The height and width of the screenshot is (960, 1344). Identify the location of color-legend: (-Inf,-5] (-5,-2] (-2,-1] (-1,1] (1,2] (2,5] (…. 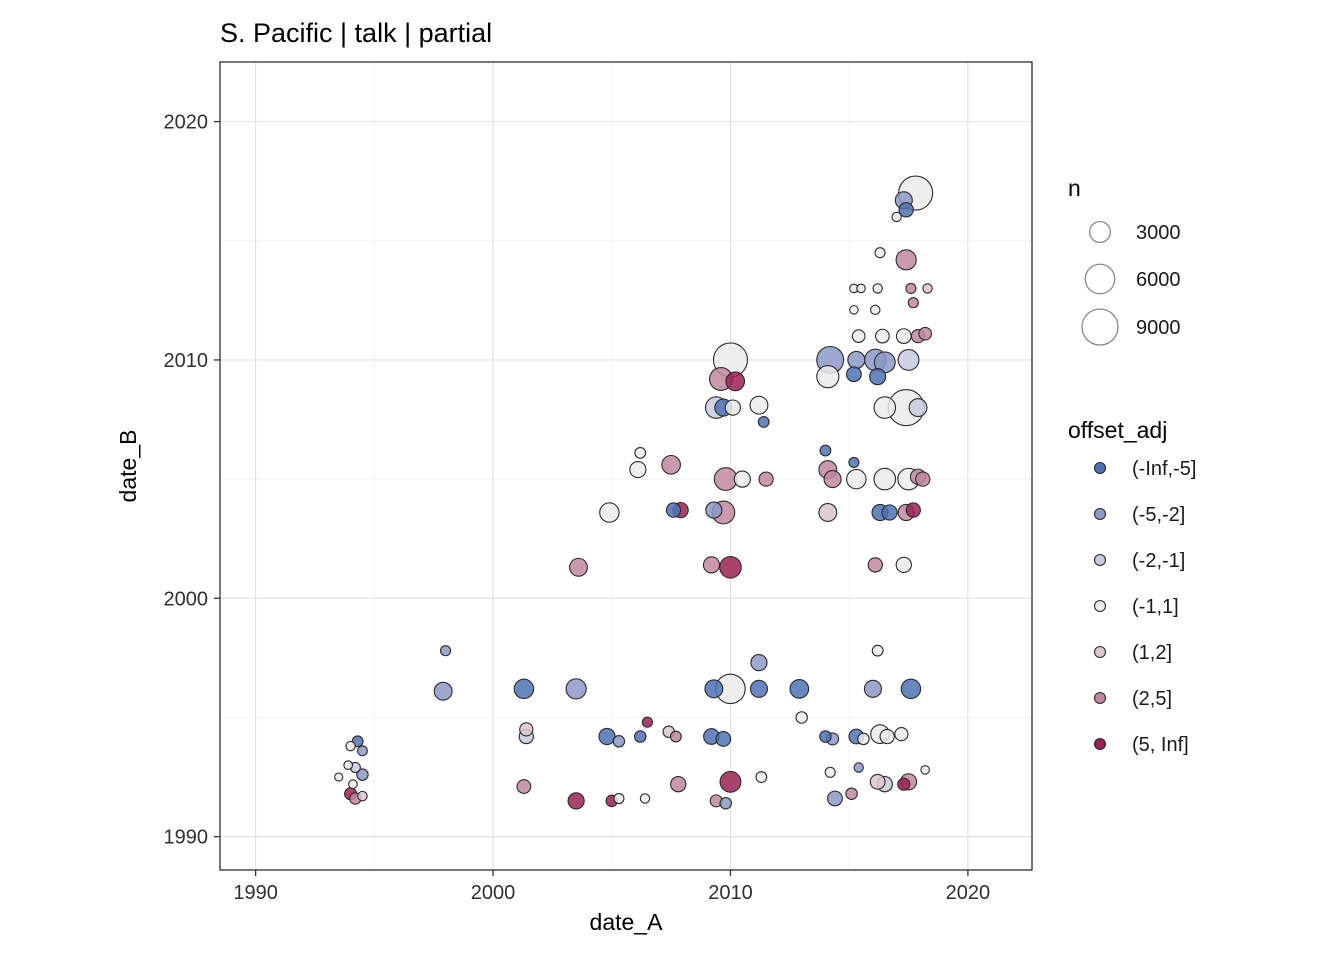
(1144, 607).